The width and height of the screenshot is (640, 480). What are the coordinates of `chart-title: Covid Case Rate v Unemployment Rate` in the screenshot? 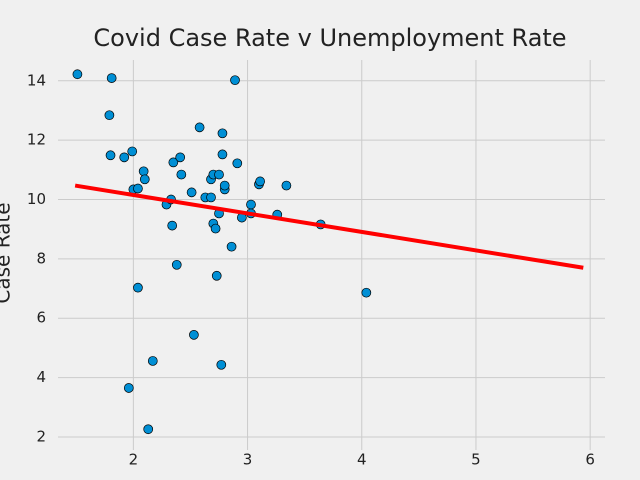 It's located at (329, 38).